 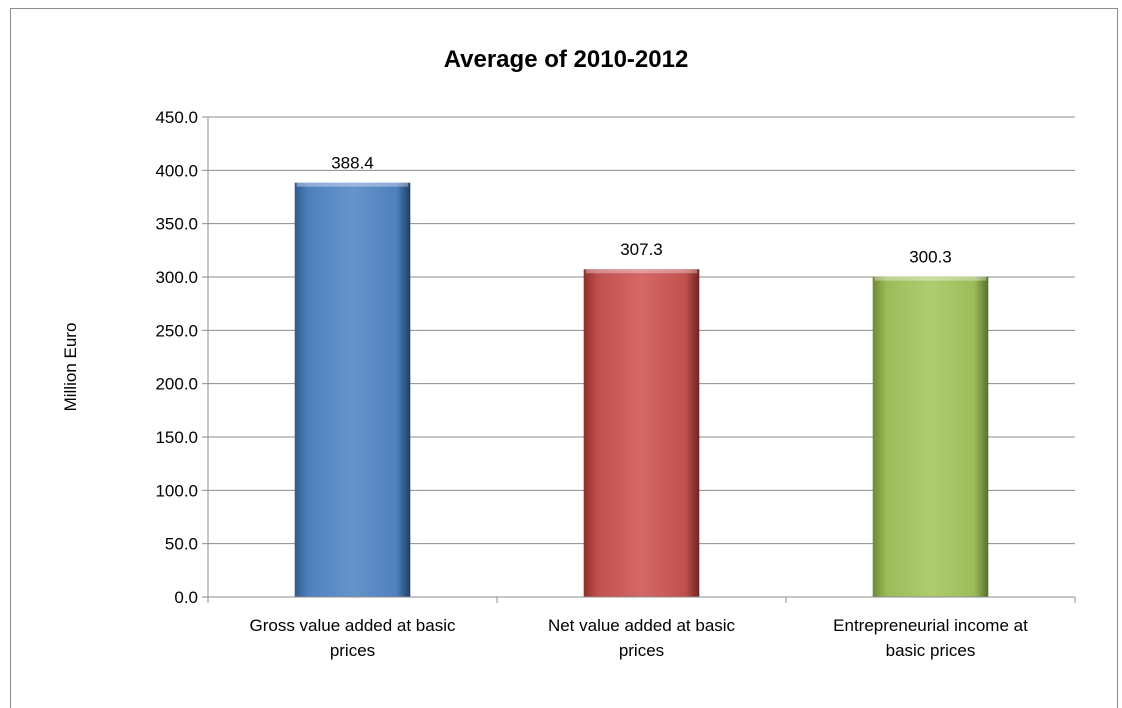 What do you see at coordinates (641, 249) in the screenshot?
I see `data-label: 307.3` at bounding box center [641, 249].